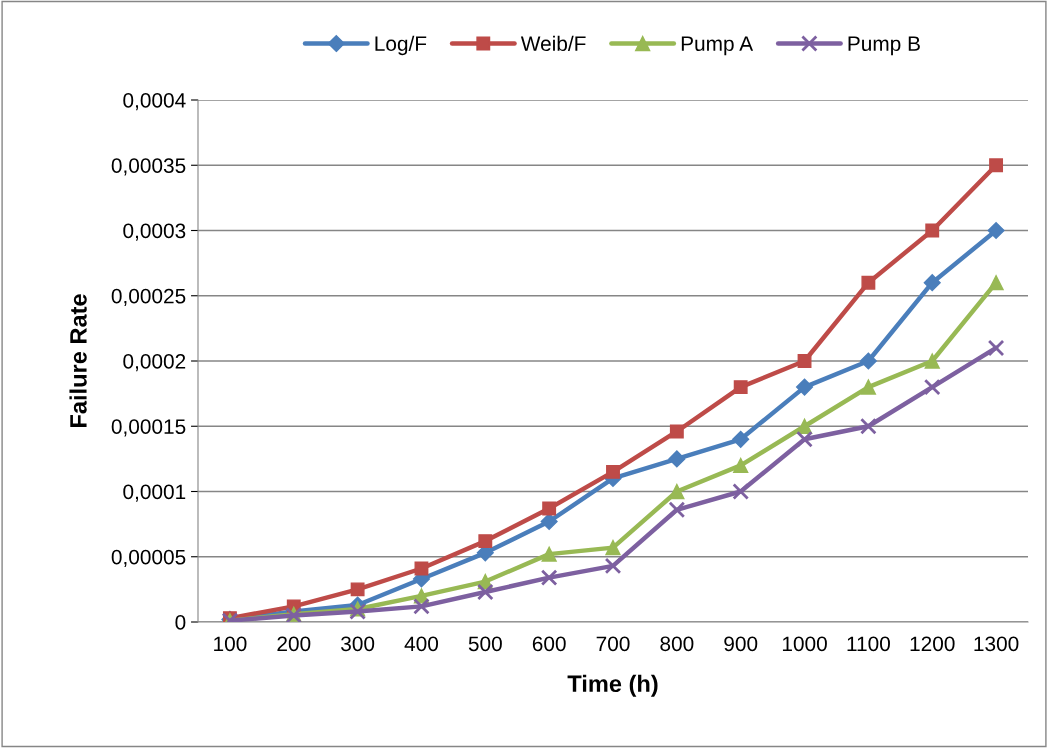 The image size is (1048, 748). What do you see at coordinates (741, 644) in the screenshot?
I see `x-tick-label: 900` at bounding box center [741, 644].